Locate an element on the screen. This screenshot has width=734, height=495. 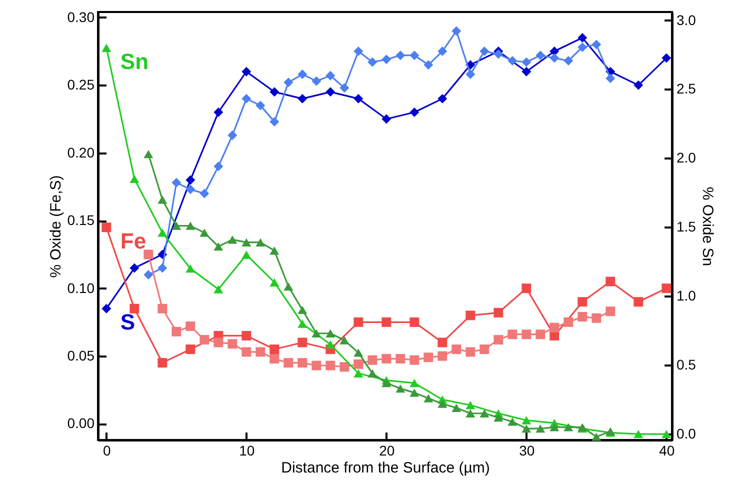
y2-axis-title: % Oxide Sn is located at coordinates (707, 226).